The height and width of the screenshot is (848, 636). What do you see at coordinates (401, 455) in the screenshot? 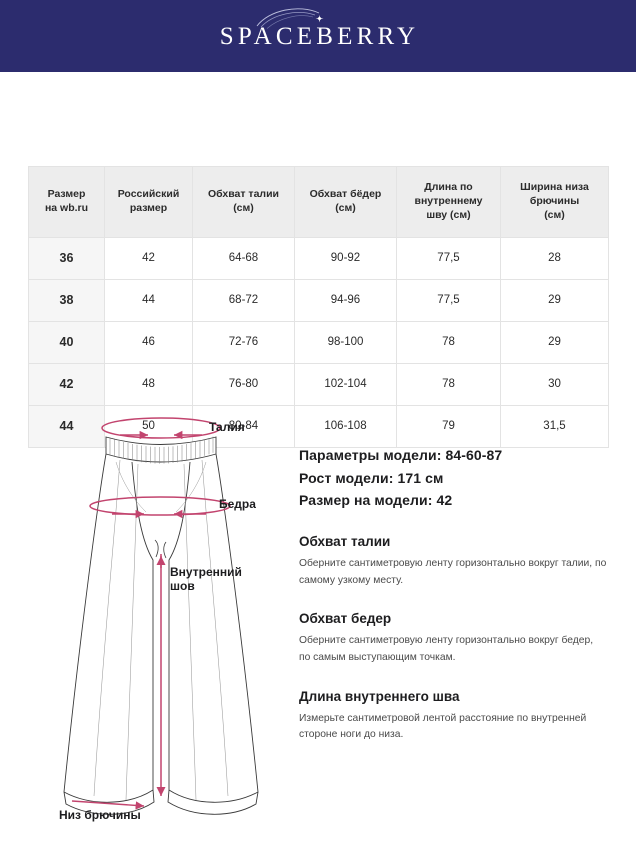
I see `model-parameters: Параметры модели: 84-60-87` at bounding box center [401, 455].